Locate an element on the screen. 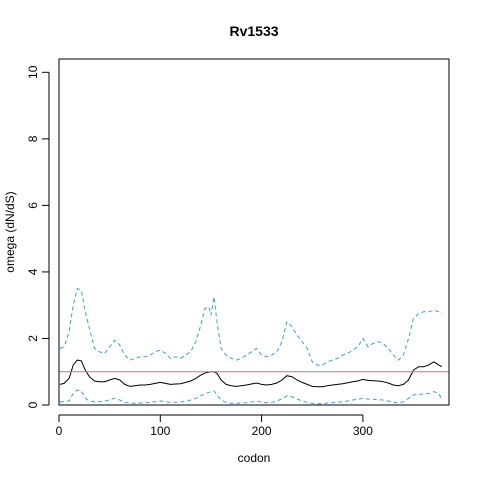  y-tick-label: 0 is located at coordinates (33, 404).